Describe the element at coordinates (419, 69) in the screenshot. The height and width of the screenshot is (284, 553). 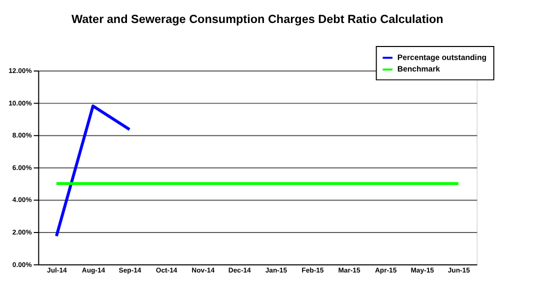
I see `legend-label: Benchmark` at that location.